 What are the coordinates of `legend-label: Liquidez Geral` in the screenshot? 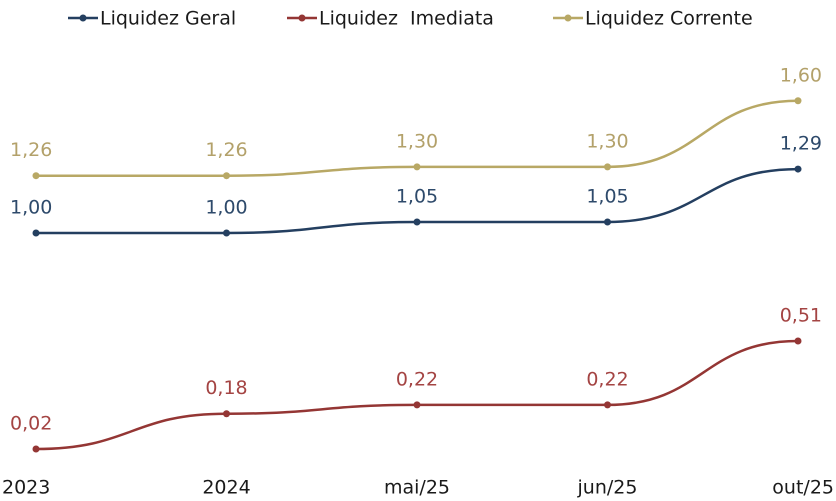 It's located at (168, 19).